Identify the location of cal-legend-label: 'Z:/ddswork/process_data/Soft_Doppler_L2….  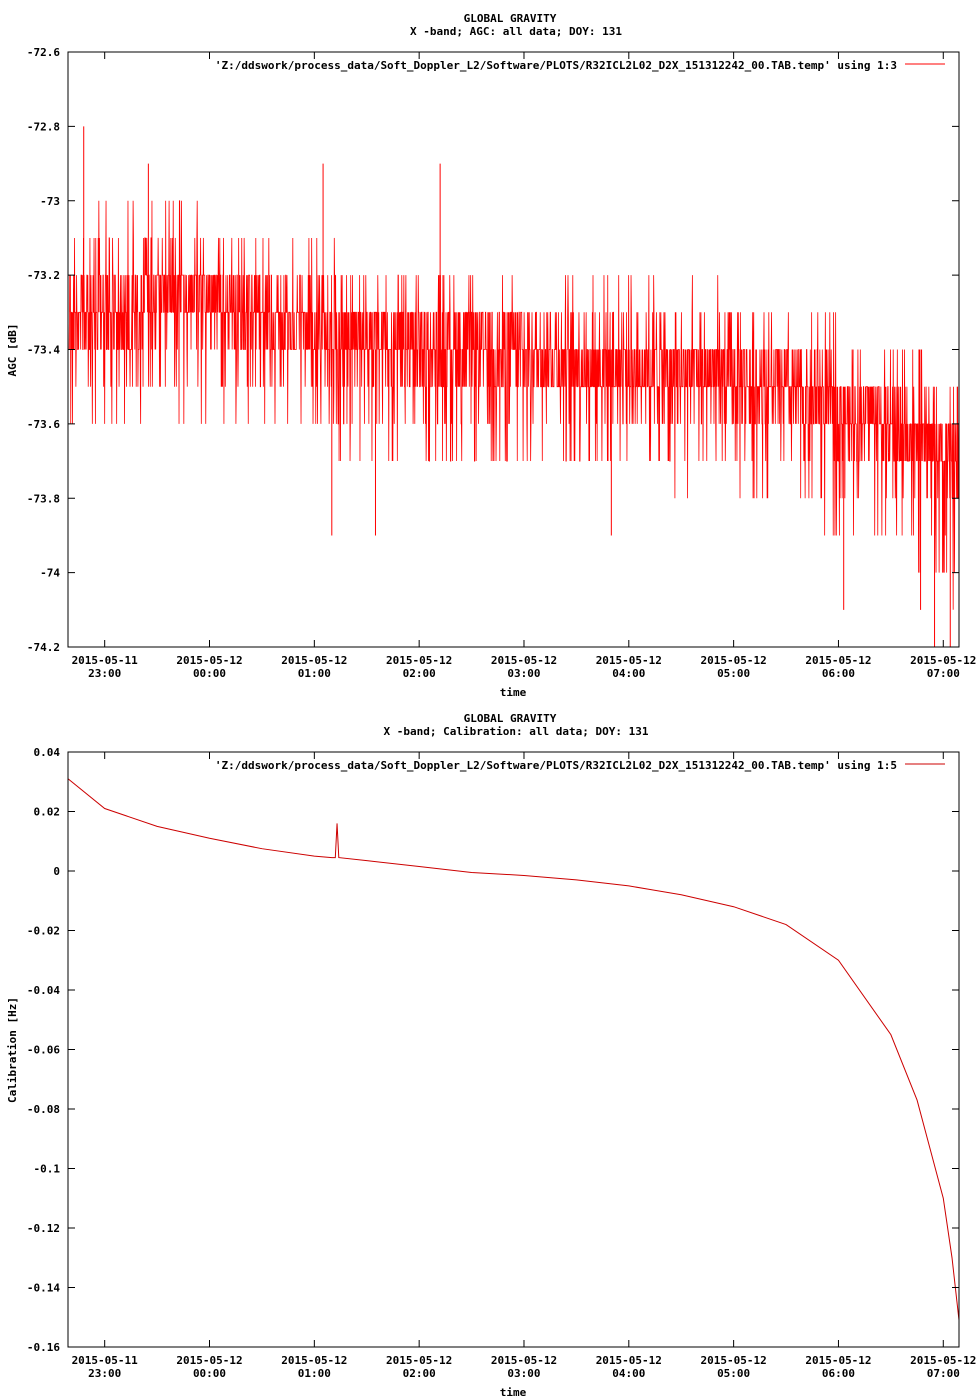
(556, 765).